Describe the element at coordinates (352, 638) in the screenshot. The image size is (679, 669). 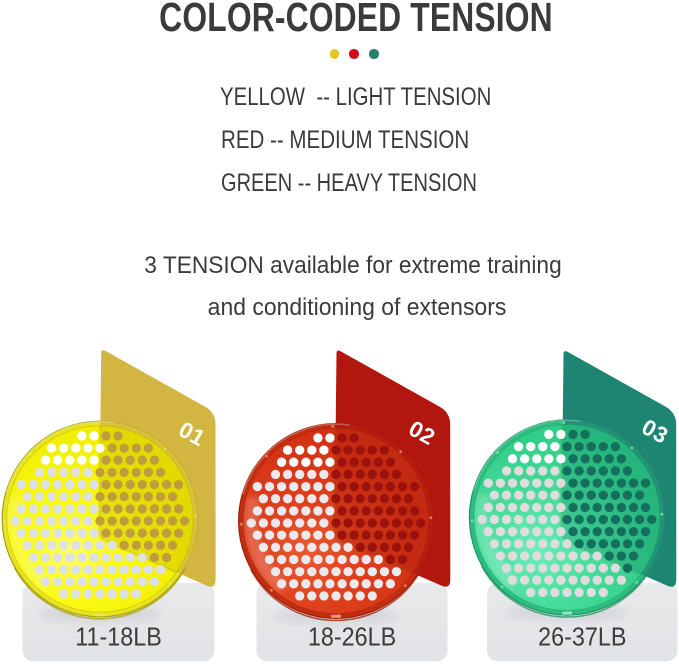
I see `svg-text: 18-26LB` at that location.